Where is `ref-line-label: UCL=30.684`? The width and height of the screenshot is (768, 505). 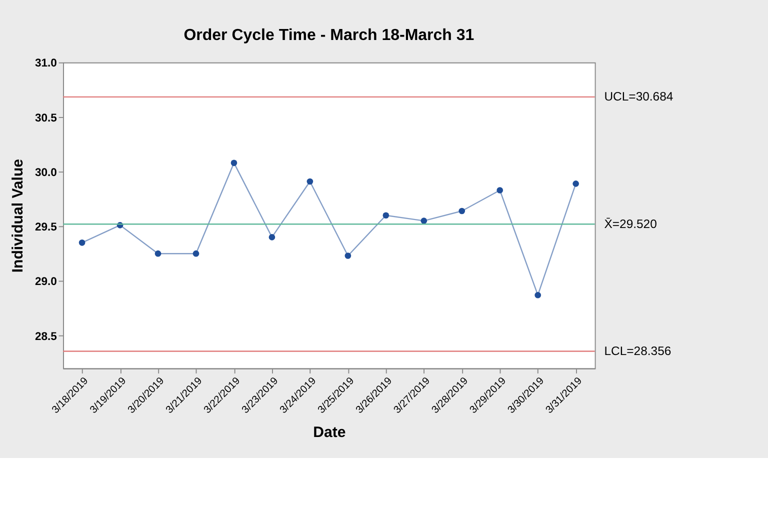
ref-line-label: UCL=30.684 is located at coordinates (639, 97).